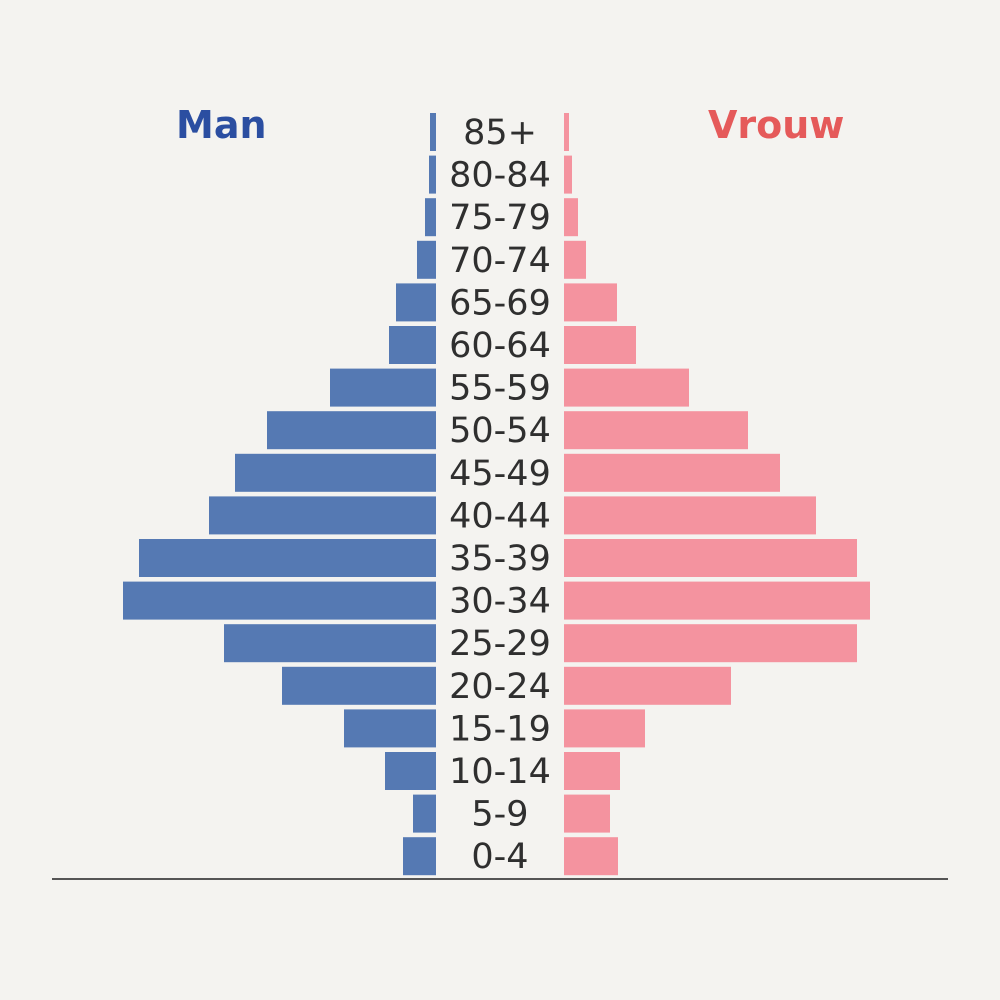 Image resolution: width=1000 pixels, height=1000 pixels. What do you see at coordinates (500, 474) in the screenshot?
I see `age-label-45-49: 45-49` at bounding box center [500, 474].